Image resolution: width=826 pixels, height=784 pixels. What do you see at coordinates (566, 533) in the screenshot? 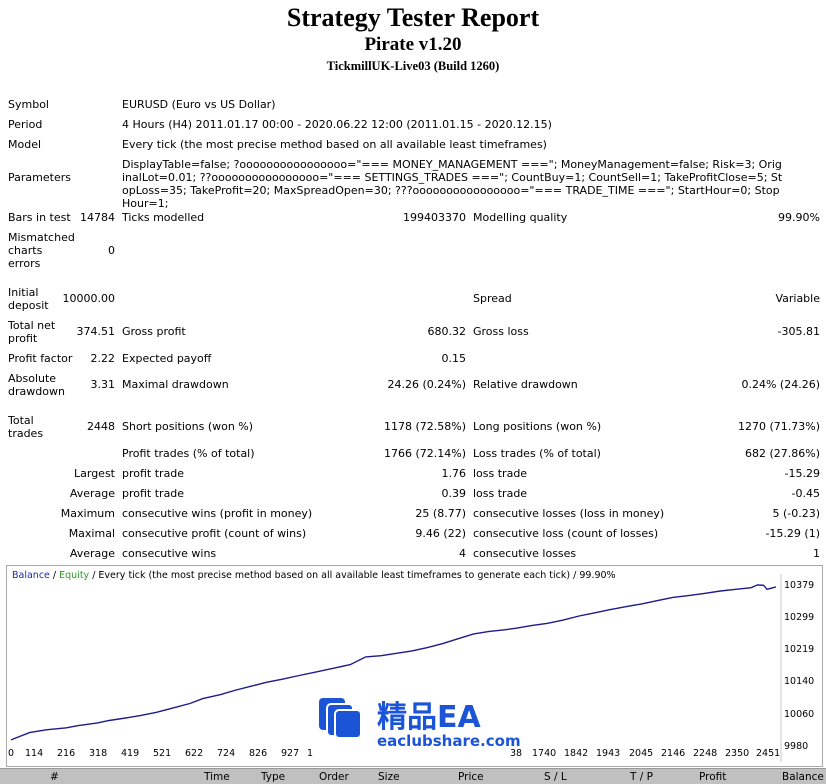
I see `mcl2-label: consecutive loss (count of losses)` at bounding box center [566, 533].